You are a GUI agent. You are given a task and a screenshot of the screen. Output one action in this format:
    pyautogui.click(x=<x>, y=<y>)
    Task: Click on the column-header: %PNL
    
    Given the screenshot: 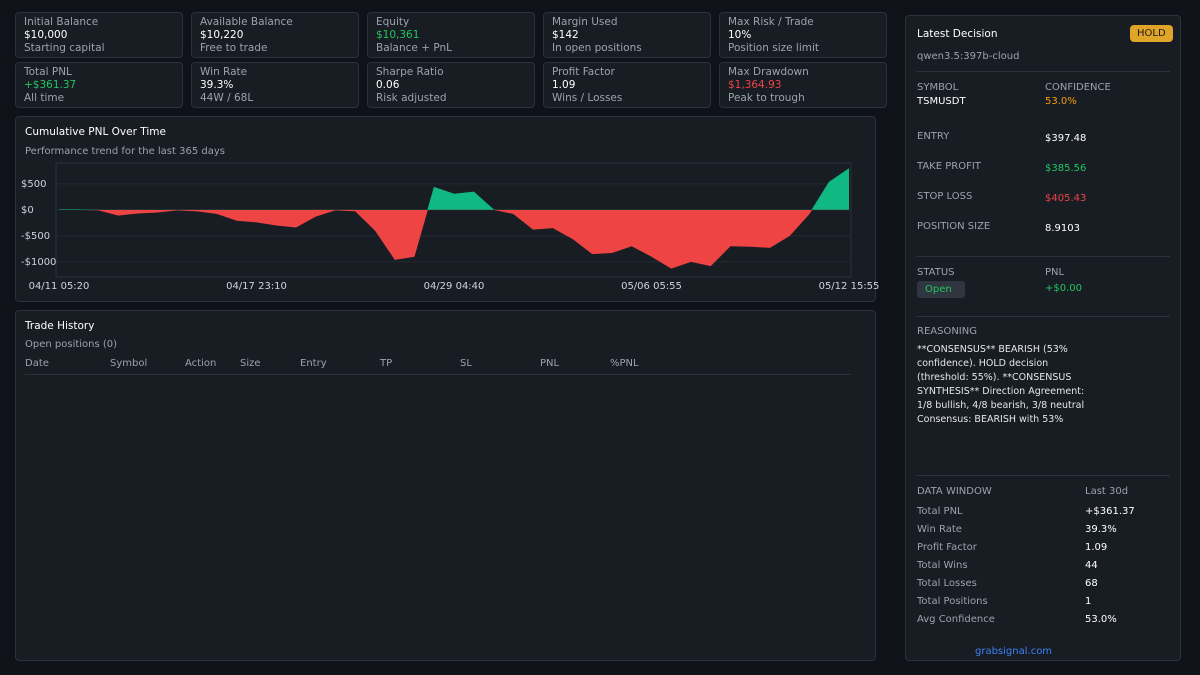 What is the action you would take?
    pyautogui.click(x=624, y=363)
    